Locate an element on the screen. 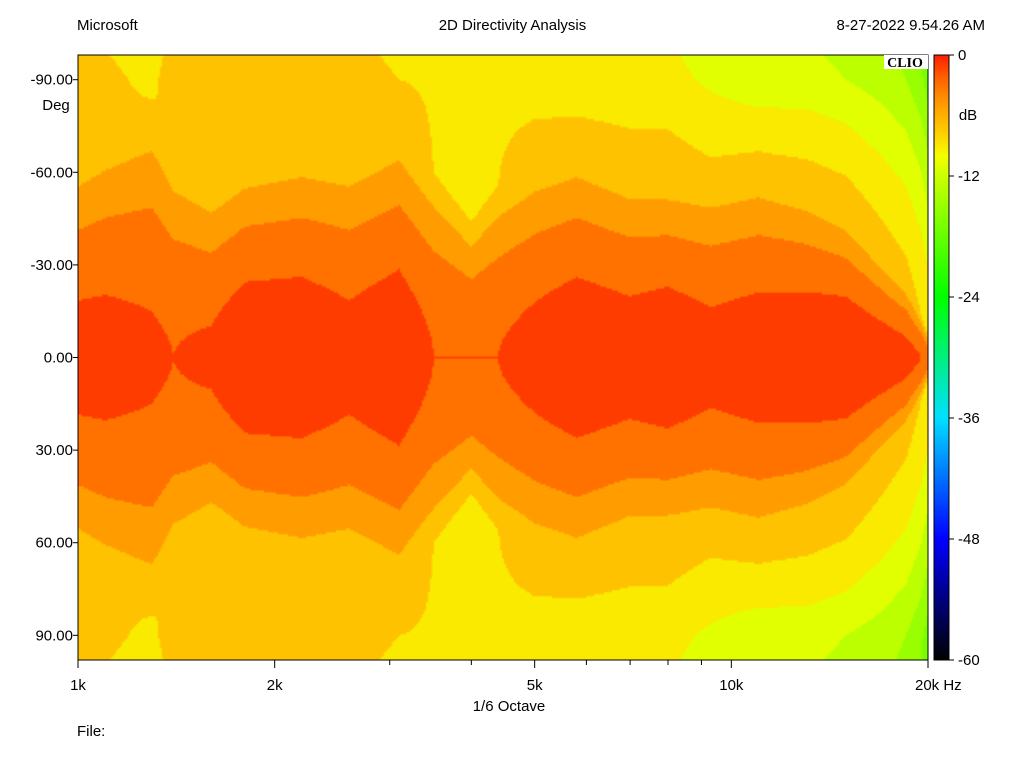 This screenshot has height=769, width=1025. x-tick-label: 2k is located at coordinates (275, 685).